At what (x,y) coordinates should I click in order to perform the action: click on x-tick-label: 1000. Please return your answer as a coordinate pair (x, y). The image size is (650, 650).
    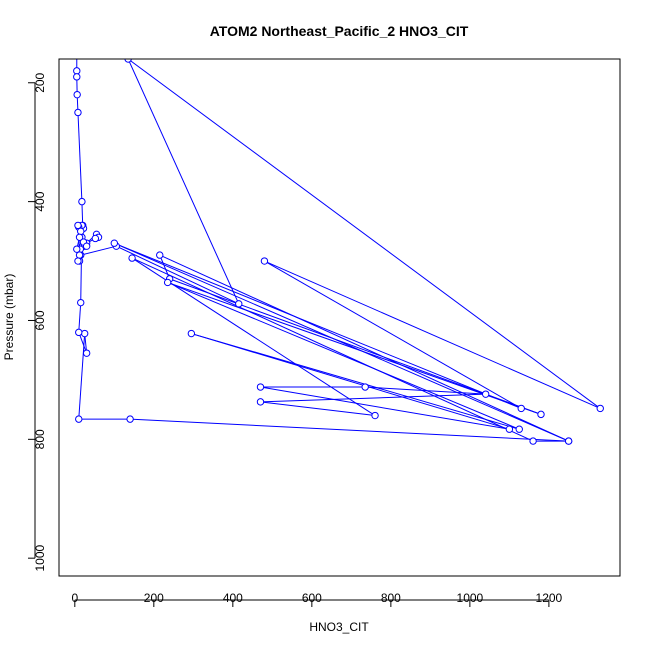
    Looking at the image, I should click on (470, 598).